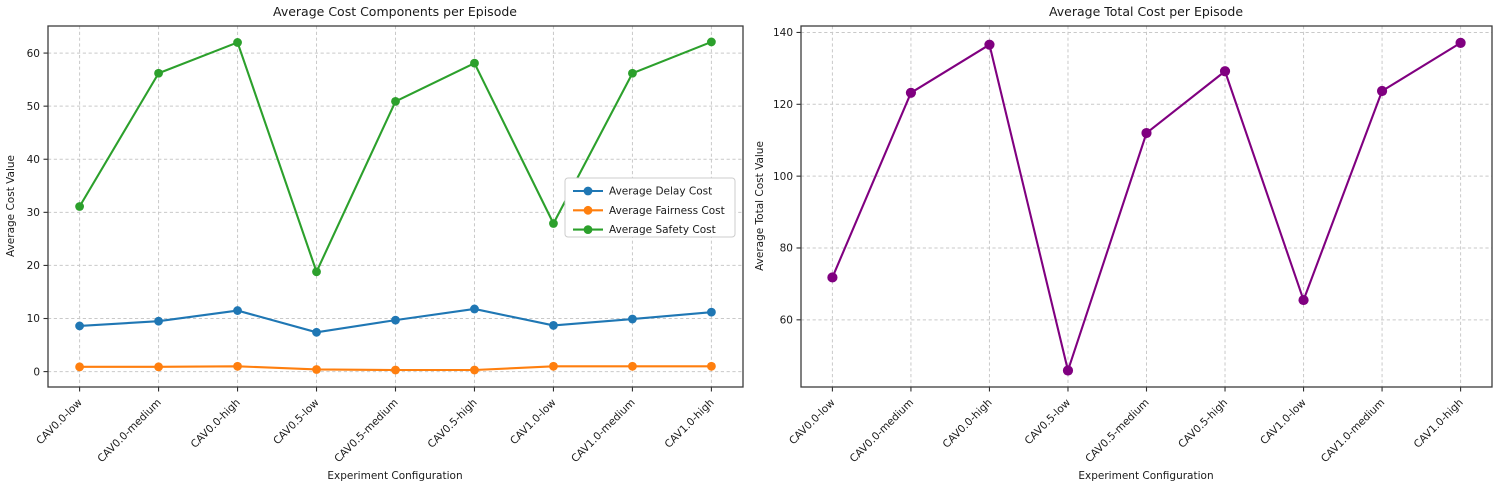  I want to click on series-average-delay-cost, so click(395, 320).